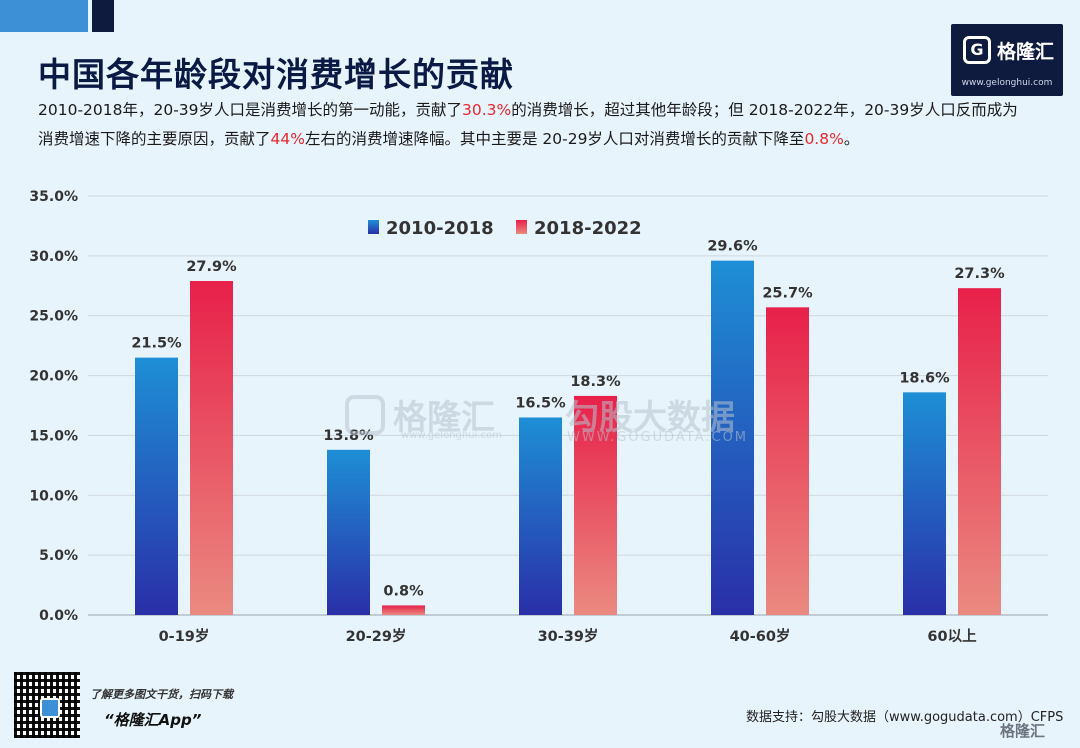 The width and height of the screenshot is (1080, 748). Describe the element at coordinates (53, 436) in the screenshot. I see `y-tick-label: 15.0%` at that location.